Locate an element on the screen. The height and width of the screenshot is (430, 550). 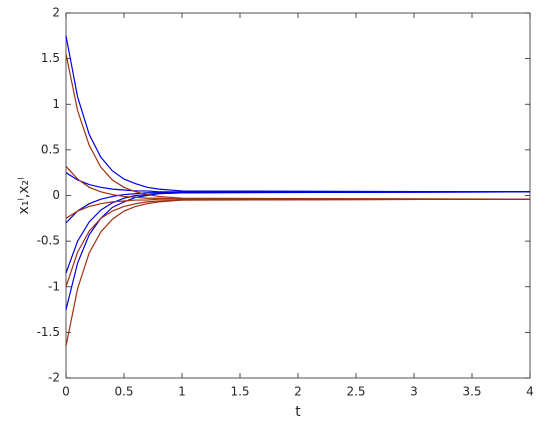
x-tick-label: 0 is located at coordinates (66, 392).